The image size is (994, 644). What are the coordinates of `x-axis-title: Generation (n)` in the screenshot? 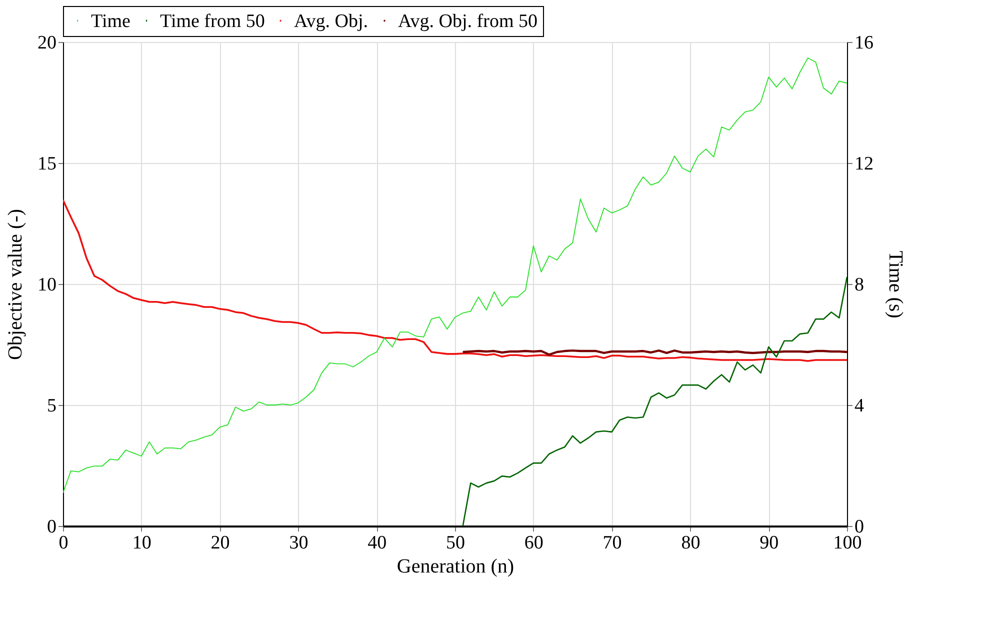 It's located at (455, 567).